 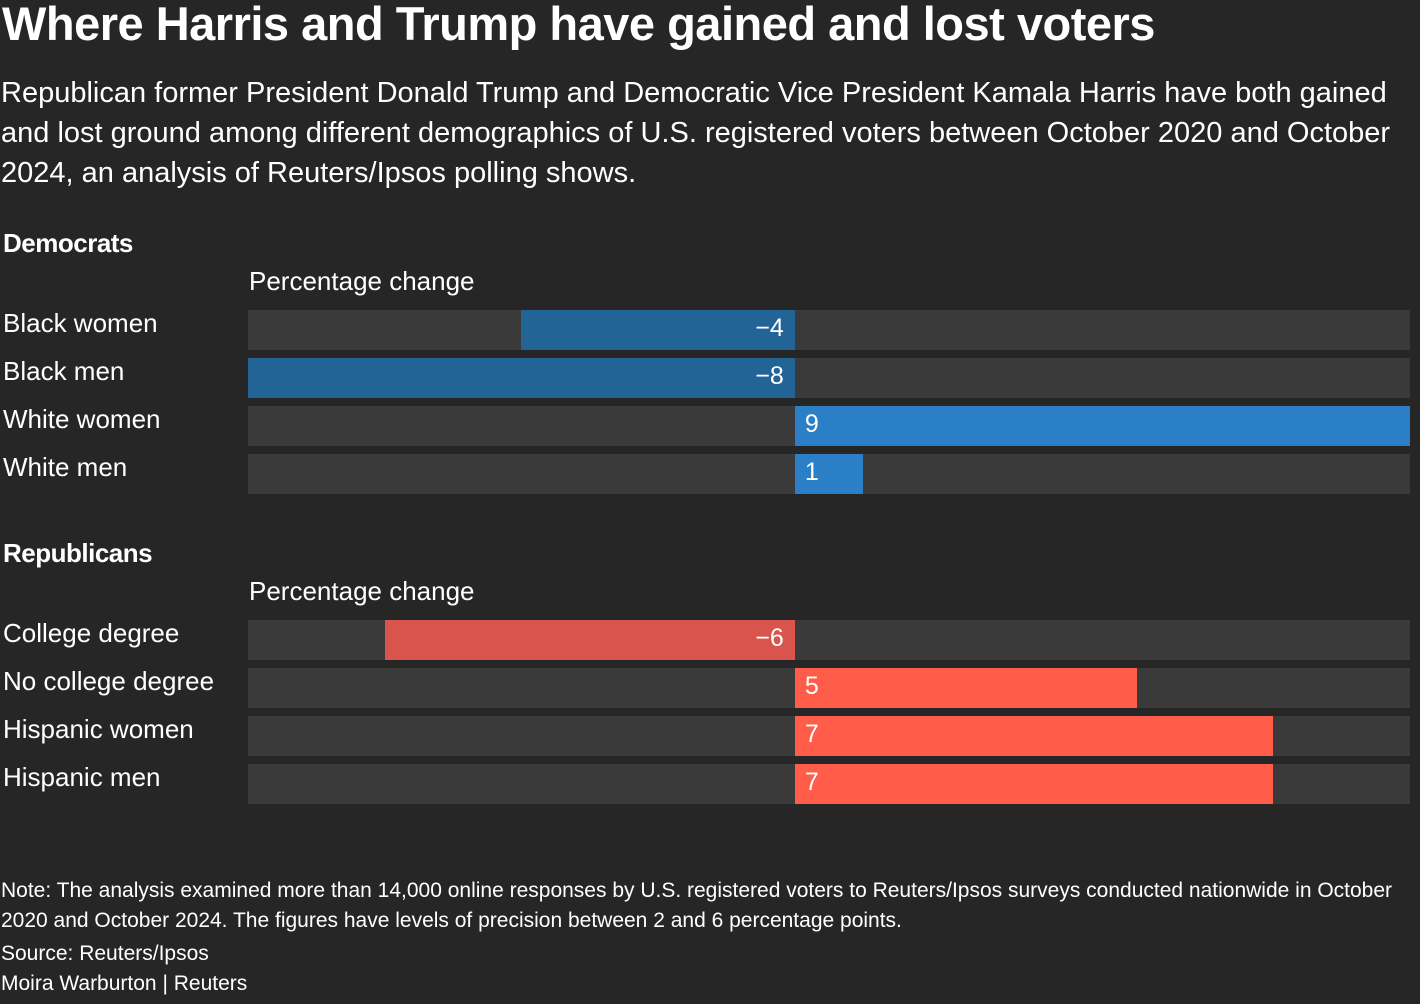 What do you see at coordinates (109, 681) in the screenshot?
I see `category-label: No college degree` at bounding box center [109, 681].